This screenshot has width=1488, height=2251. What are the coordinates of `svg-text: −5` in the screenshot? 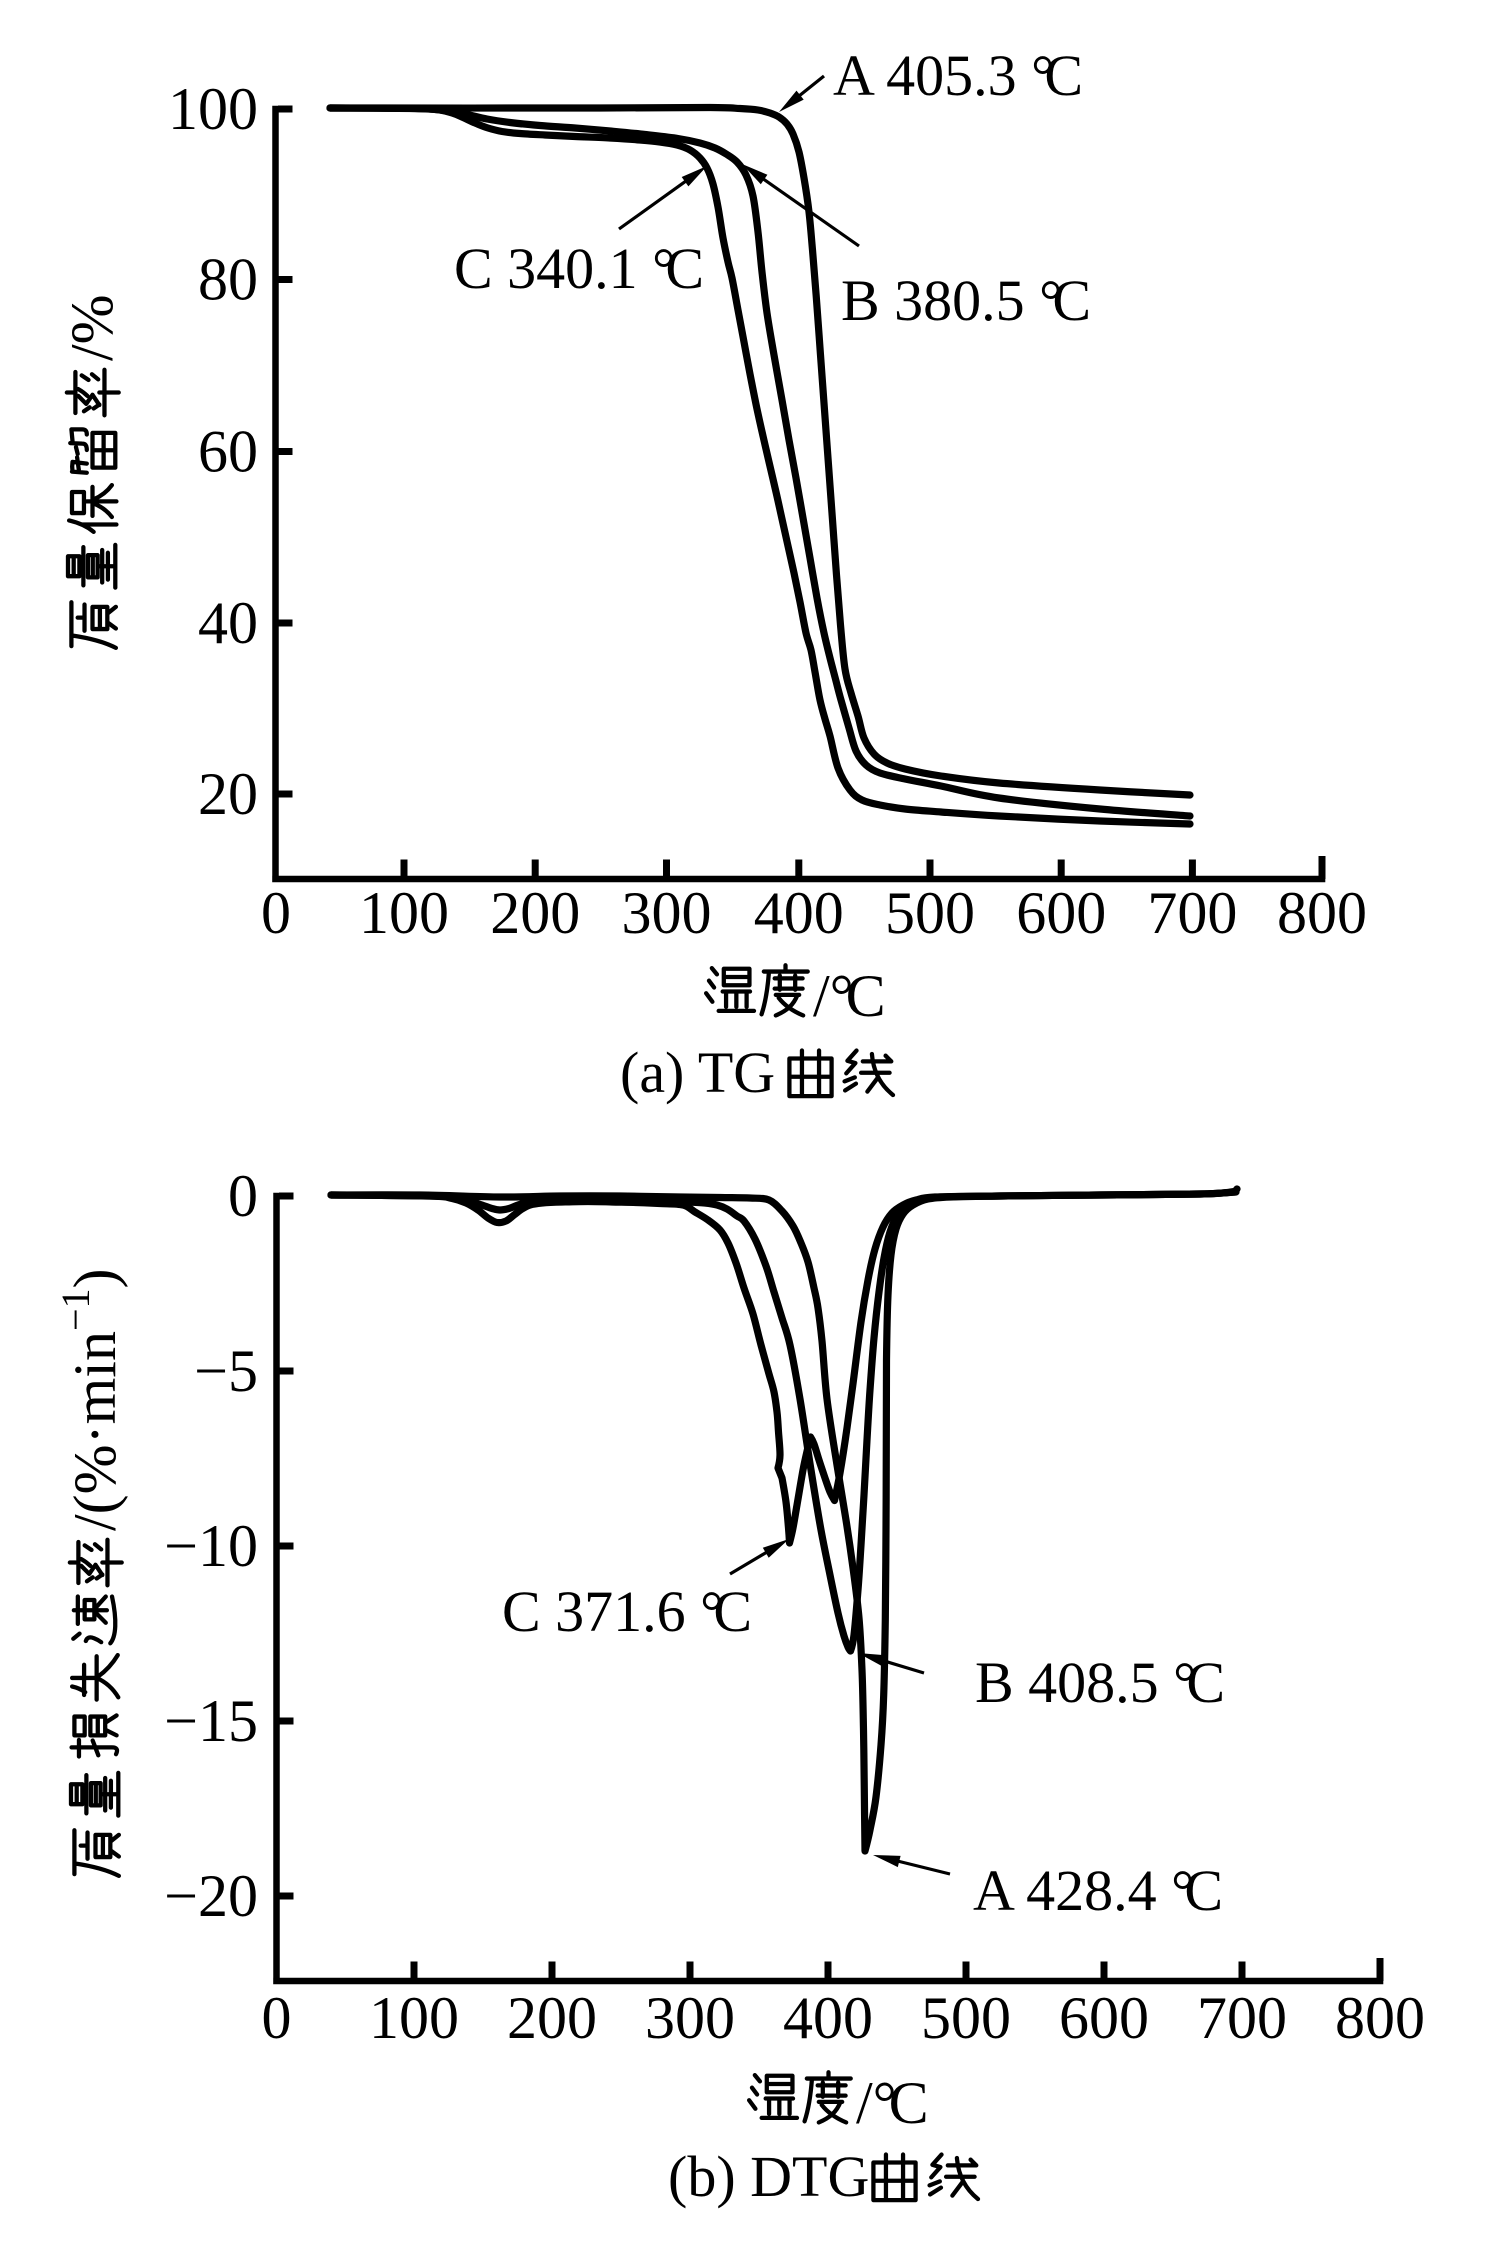 It's located at (226, 1371).